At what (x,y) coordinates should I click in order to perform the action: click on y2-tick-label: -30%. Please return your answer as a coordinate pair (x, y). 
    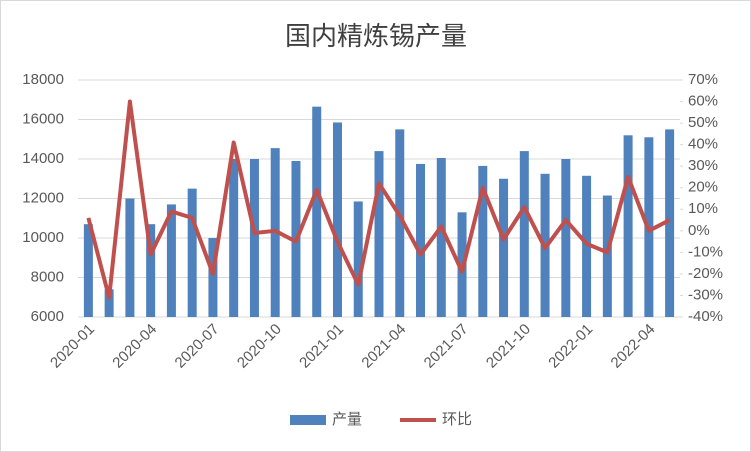
    Looking at the image, I should click on (705, 294).